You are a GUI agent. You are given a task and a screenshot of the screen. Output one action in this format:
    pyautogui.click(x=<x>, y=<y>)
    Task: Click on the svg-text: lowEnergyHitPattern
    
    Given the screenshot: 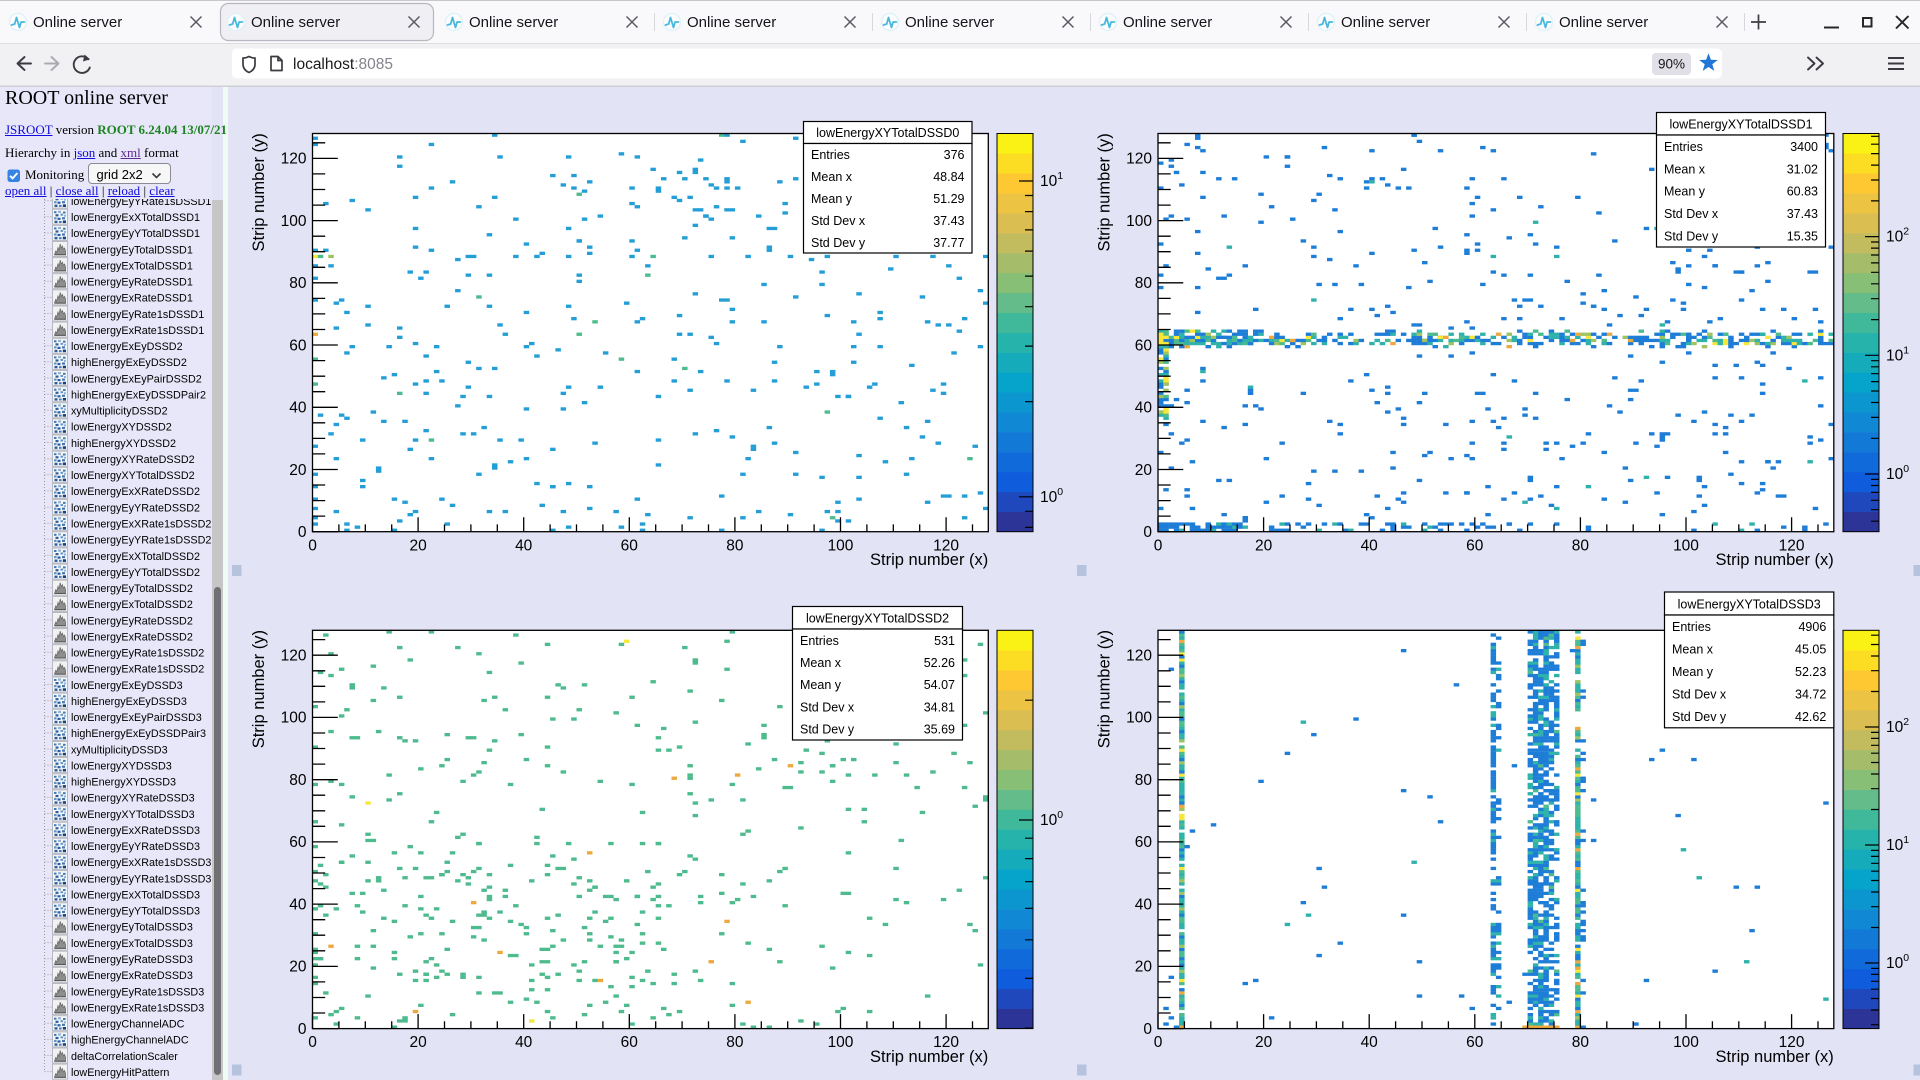 What is the action you would take?
    pyautogui.click(x=120, y=1073)
    